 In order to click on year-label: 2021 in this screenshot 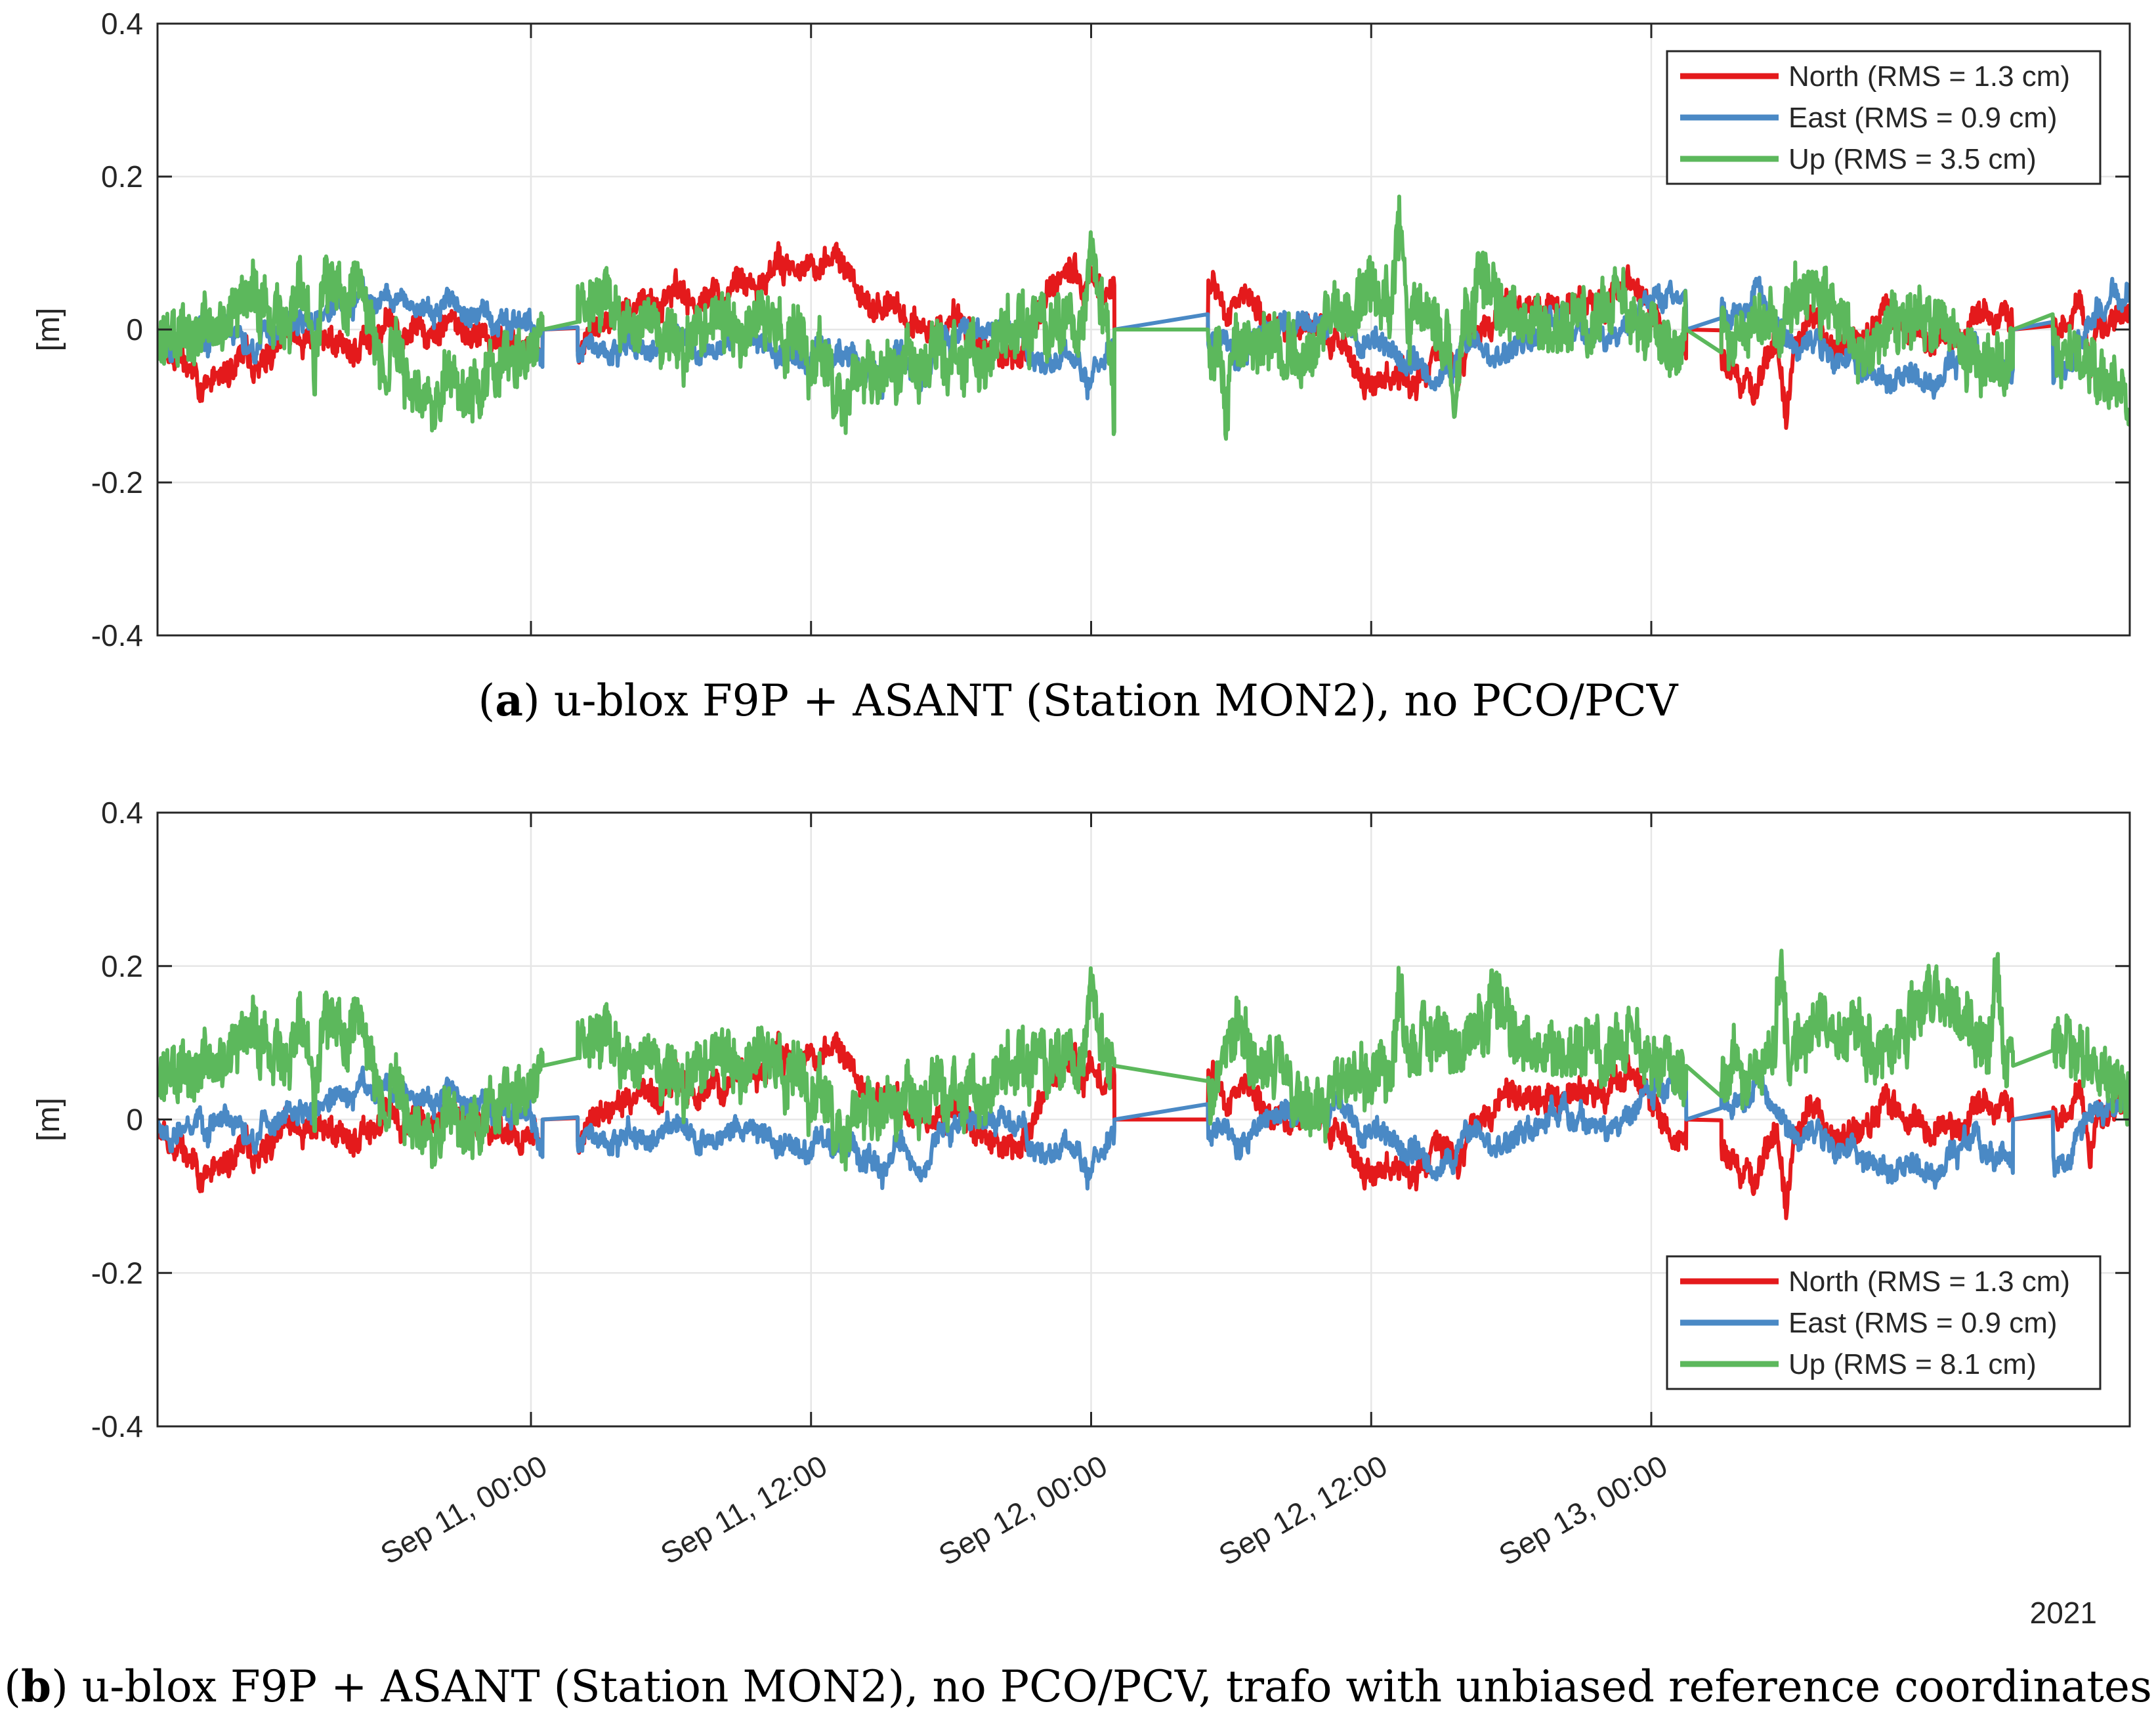, I will do `click(2063, 1613)`.